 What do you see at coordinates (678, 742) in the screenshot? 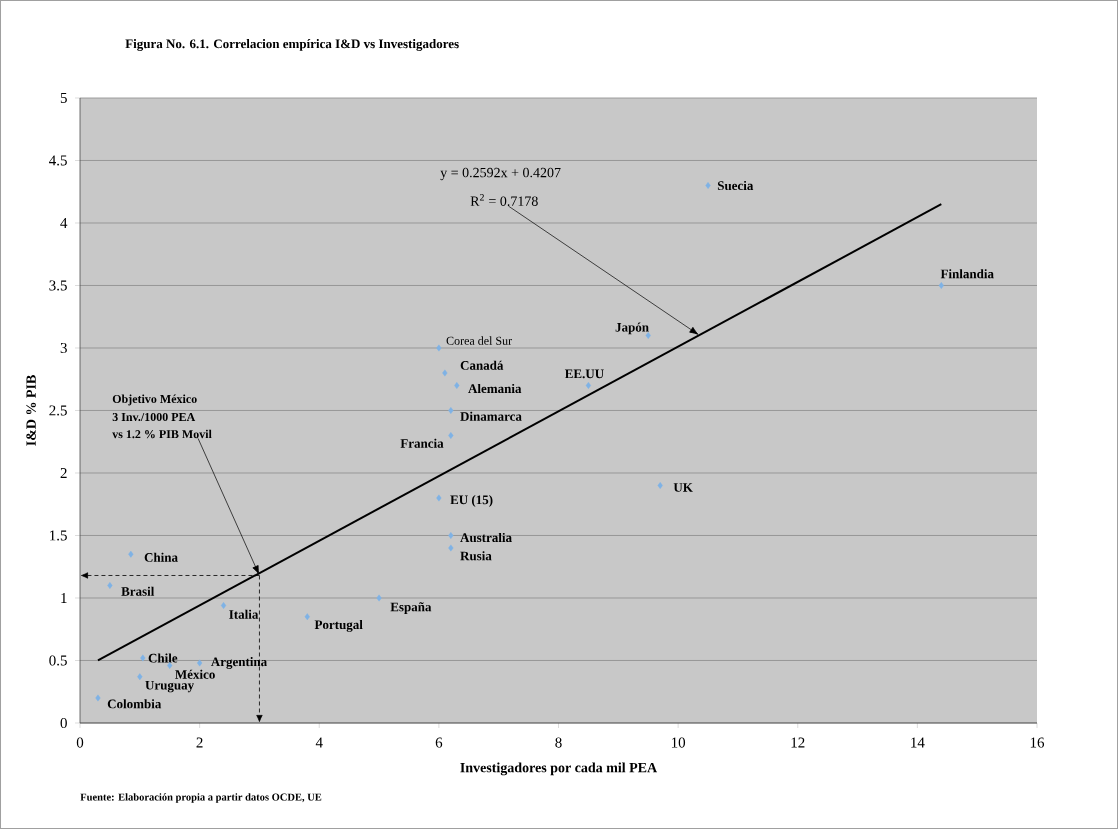
I see `x-tick-label: 10` at bounding box center [678, 742].